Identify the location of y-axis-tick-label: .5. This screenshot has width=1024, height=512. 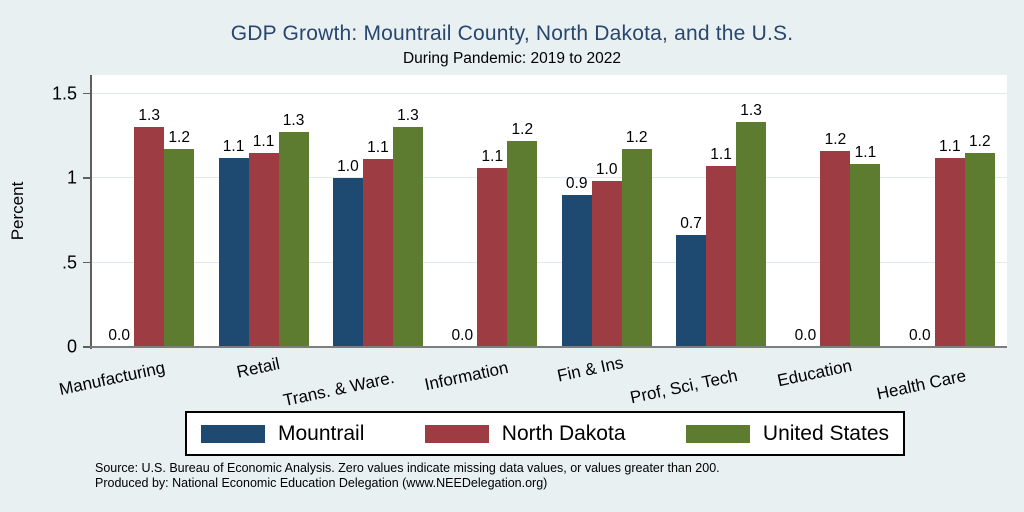
(69, 262).